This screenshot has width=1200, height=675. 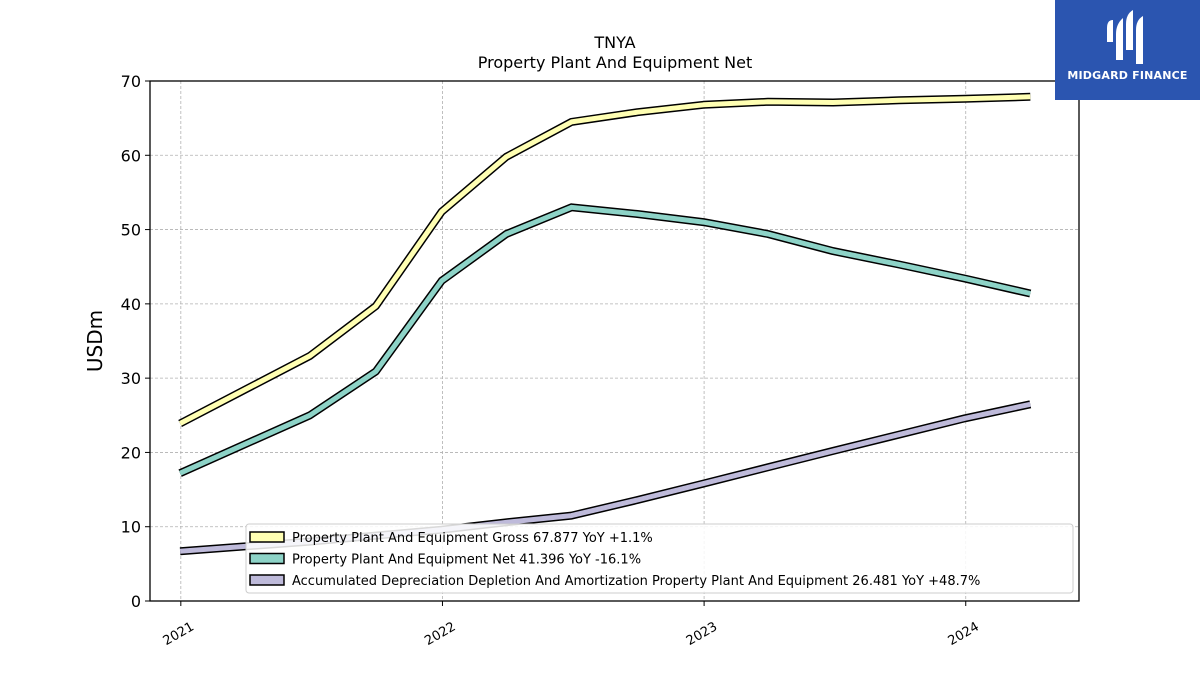 I want to click on y-tick-label: 40, so click(x=131, y=304).